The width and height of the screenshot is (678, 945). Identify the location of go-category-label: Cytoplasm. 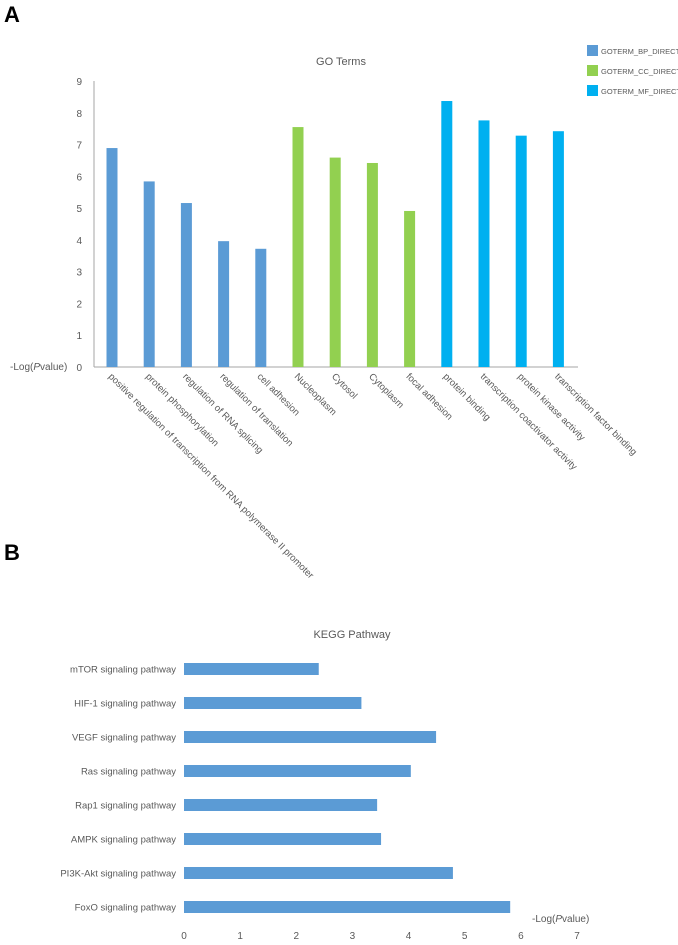
(386, 391).